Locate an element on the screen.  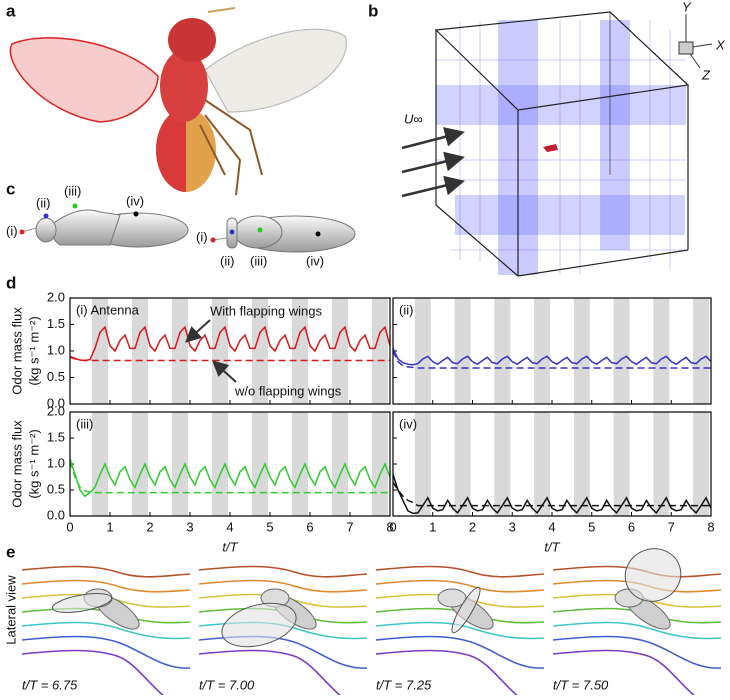
annotation: w/o flapping wings is located at coordinates (288, 390).